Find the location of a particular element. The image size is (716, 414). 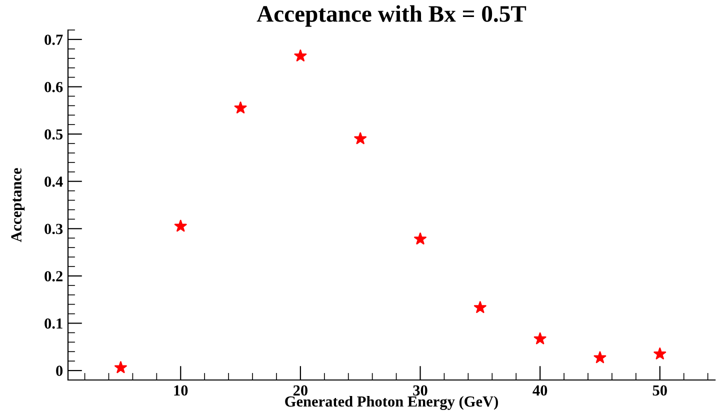

x-axis-title: Generated Photon Energy (GeV) is located at coordinates (391, 403).